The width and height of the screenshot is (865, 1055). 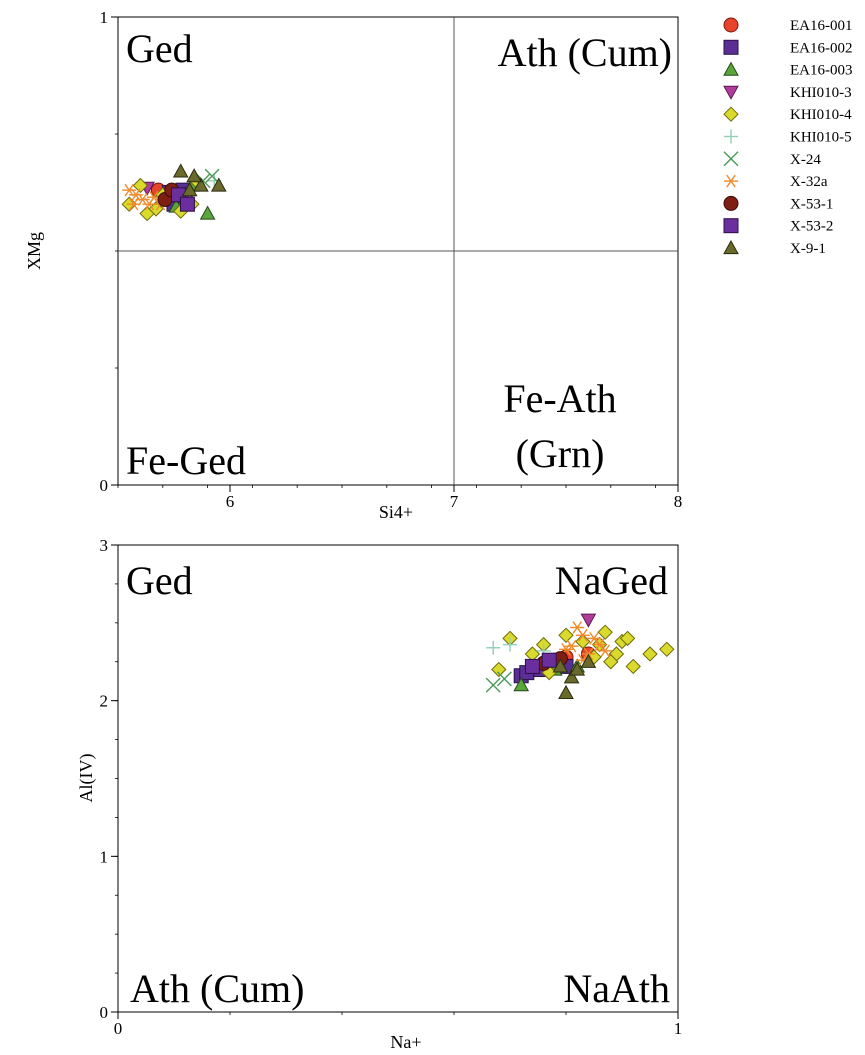 I want to click on legend-label: KHI010-5, so click(x=821, y=138).